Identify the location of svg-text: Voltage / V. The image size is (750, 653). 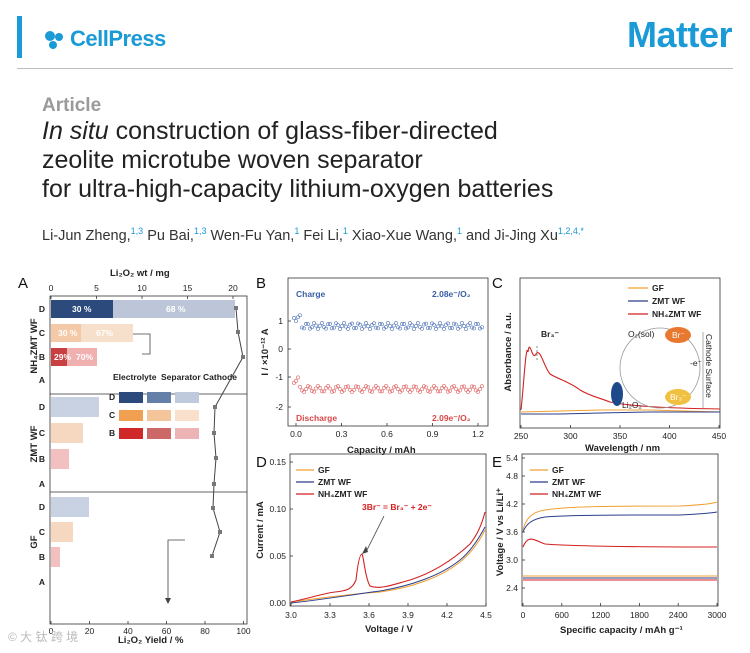
(389, 629).